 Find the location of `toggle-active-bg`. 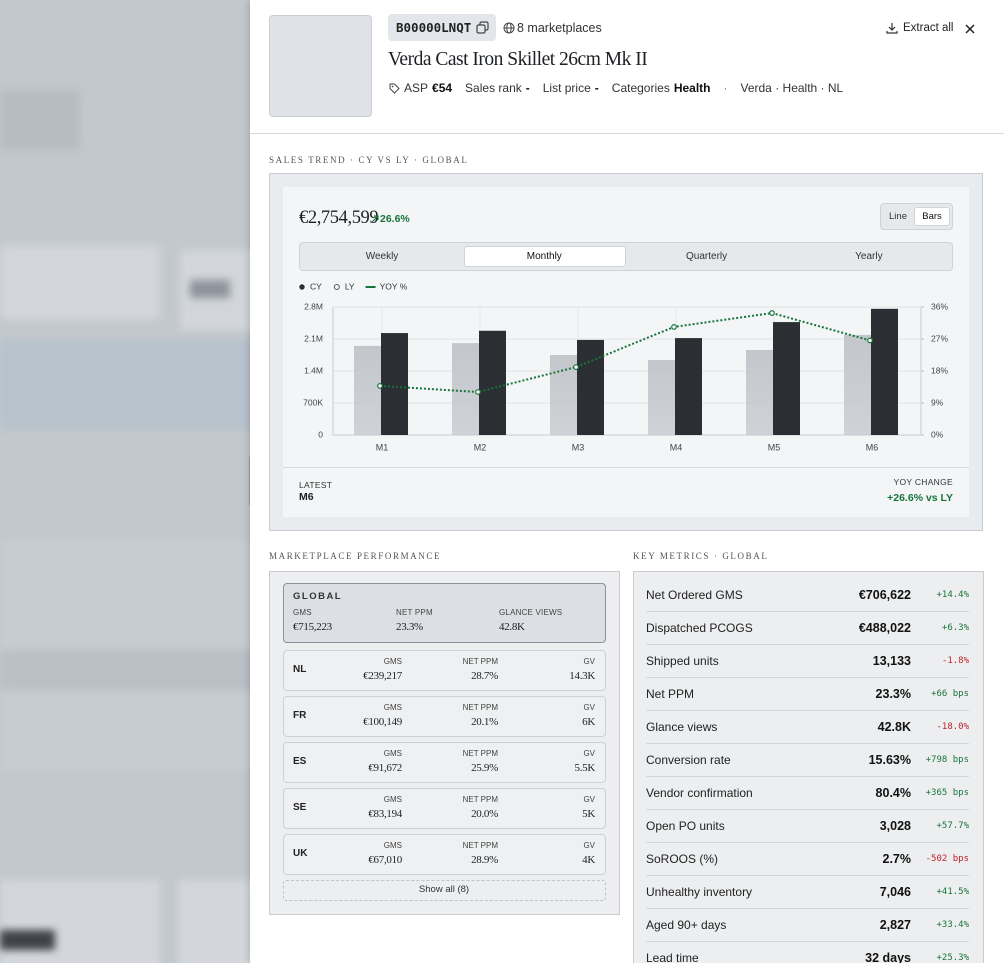

toggle-active-bg is located at coordinates (932, 216).